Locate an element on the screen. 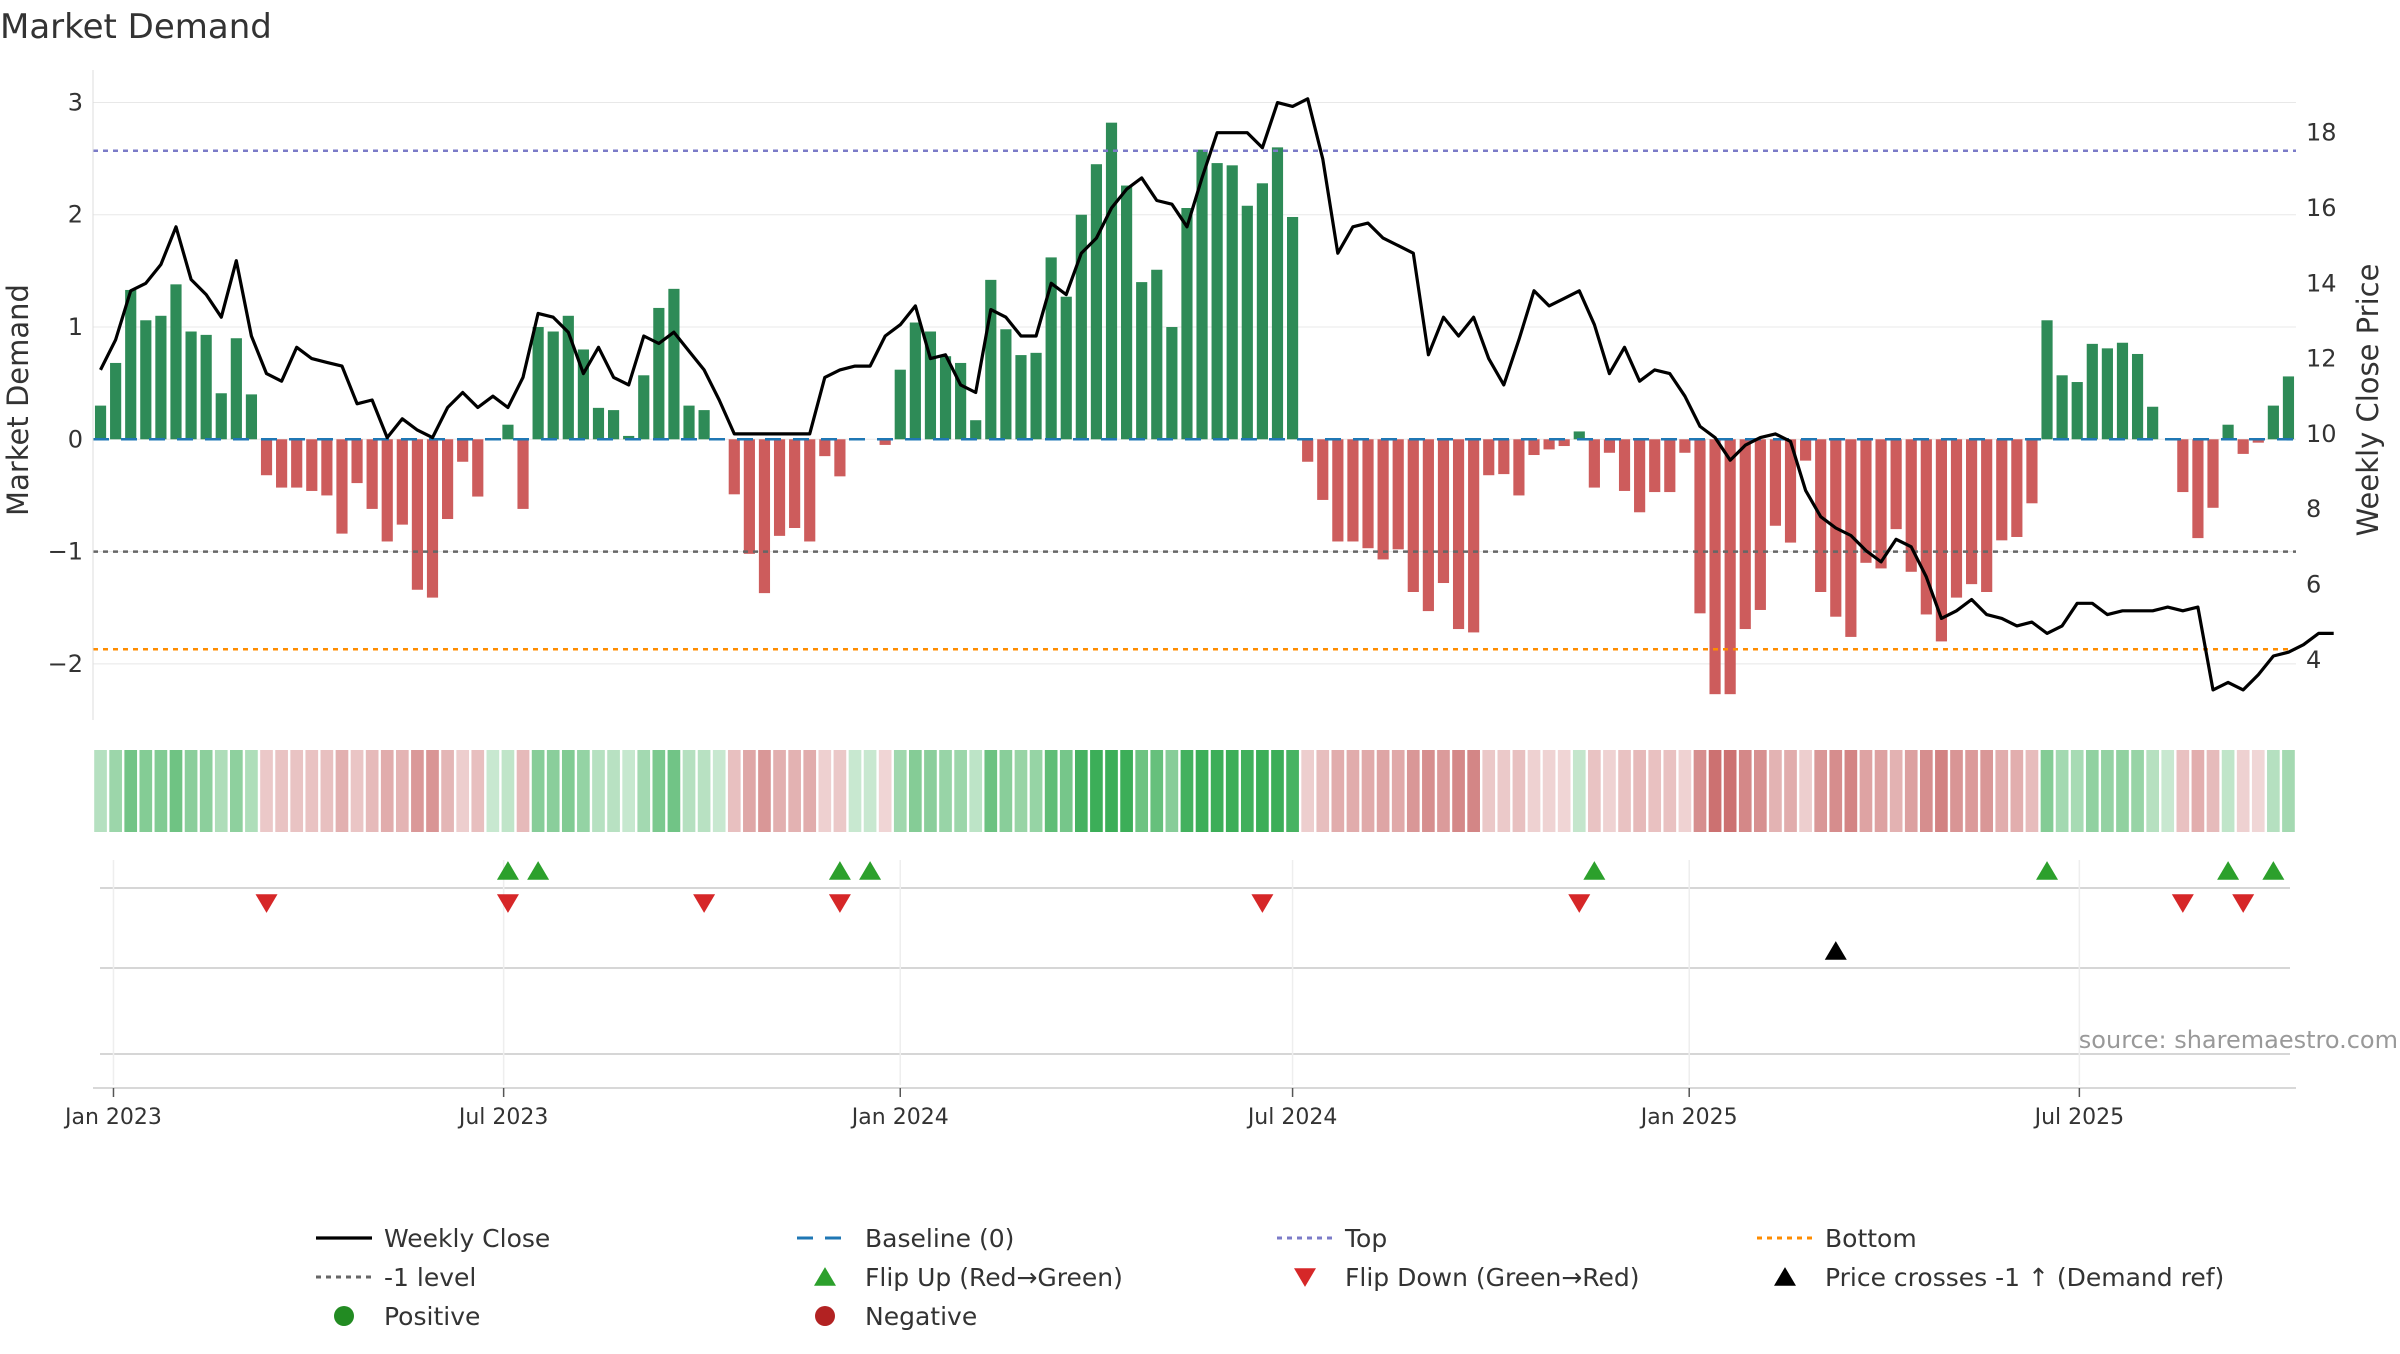  legend-label: -1 level is located at coordinates (430, 1277).